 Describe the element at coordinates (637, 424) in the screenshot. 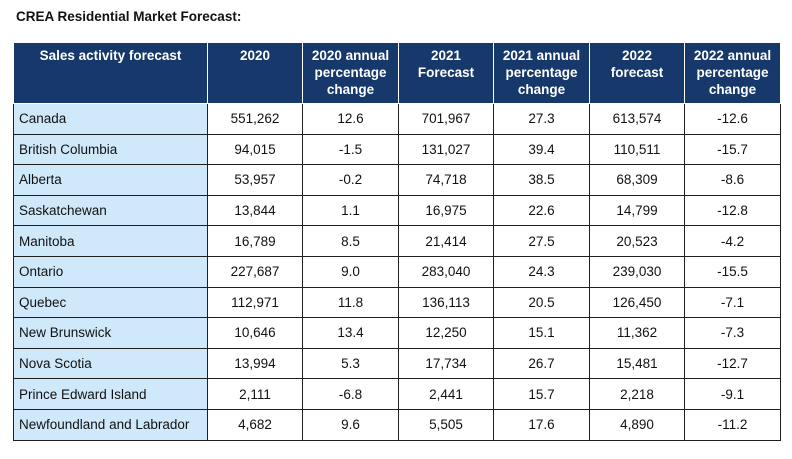

I see `sales-2022-cell: 4,890` at that location.